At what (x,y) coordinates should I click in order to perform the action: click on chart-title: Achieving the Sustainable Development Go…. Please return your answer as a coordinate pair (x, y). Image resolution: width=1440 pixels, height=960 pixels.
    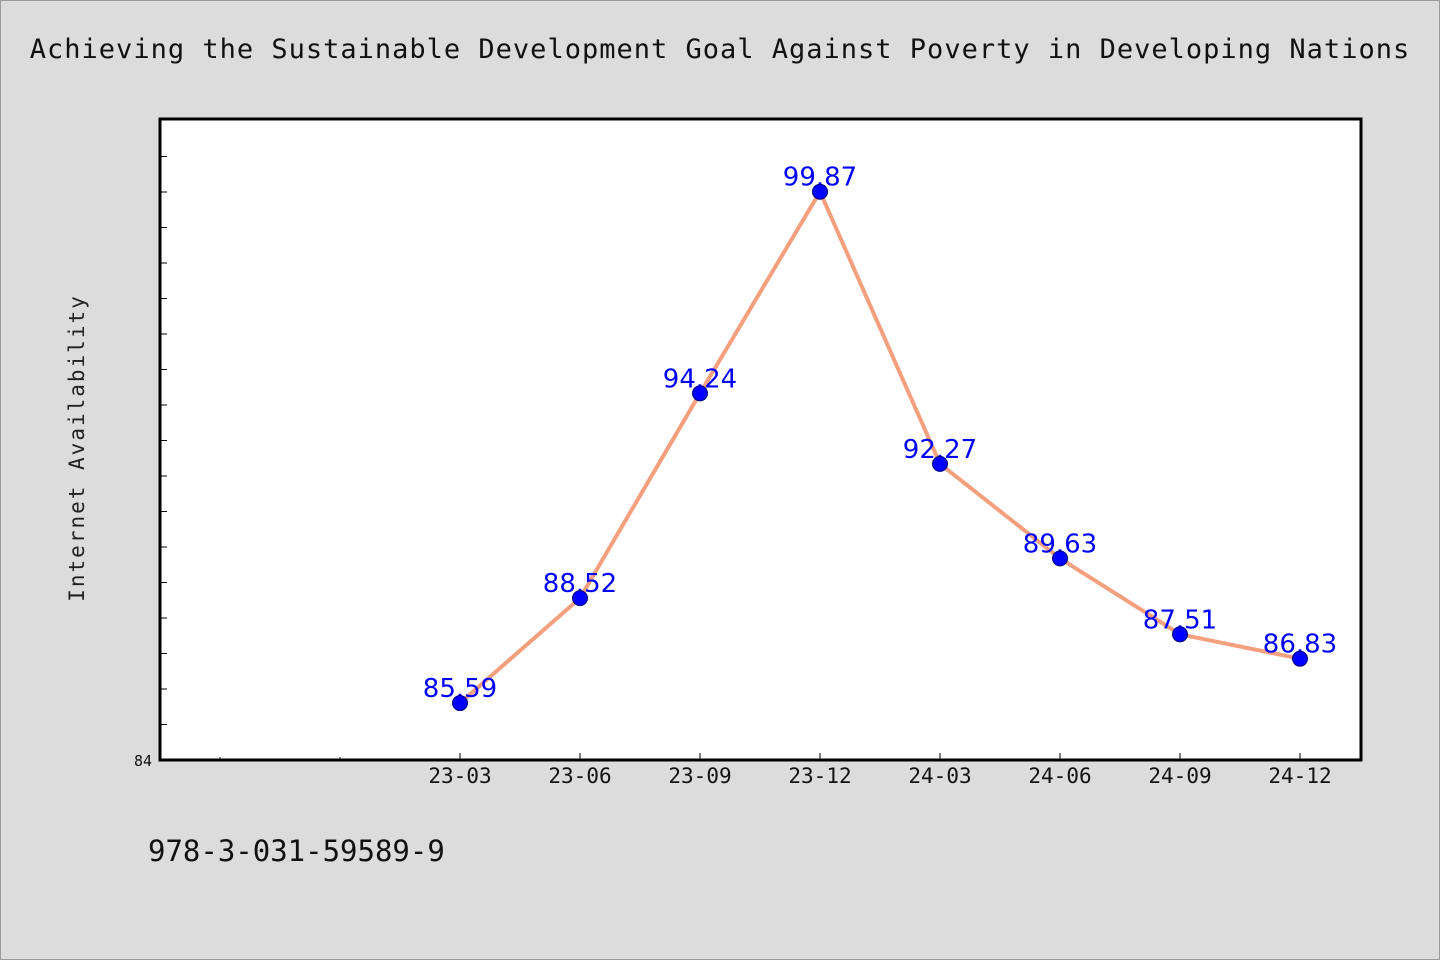
    Looking at the image, I should click on (720, 49).